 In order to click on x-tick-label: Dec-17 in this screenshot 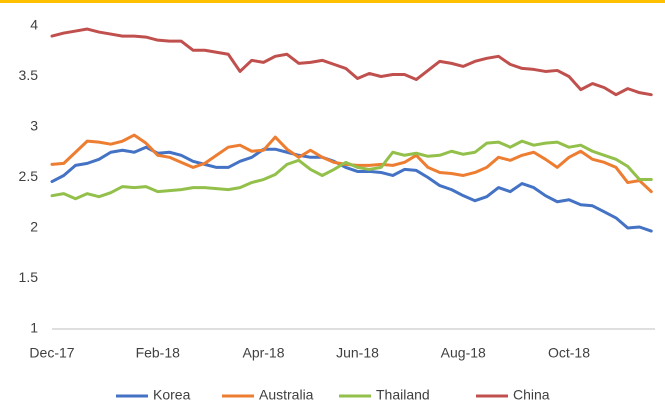, I will do `click(51, 353)`.